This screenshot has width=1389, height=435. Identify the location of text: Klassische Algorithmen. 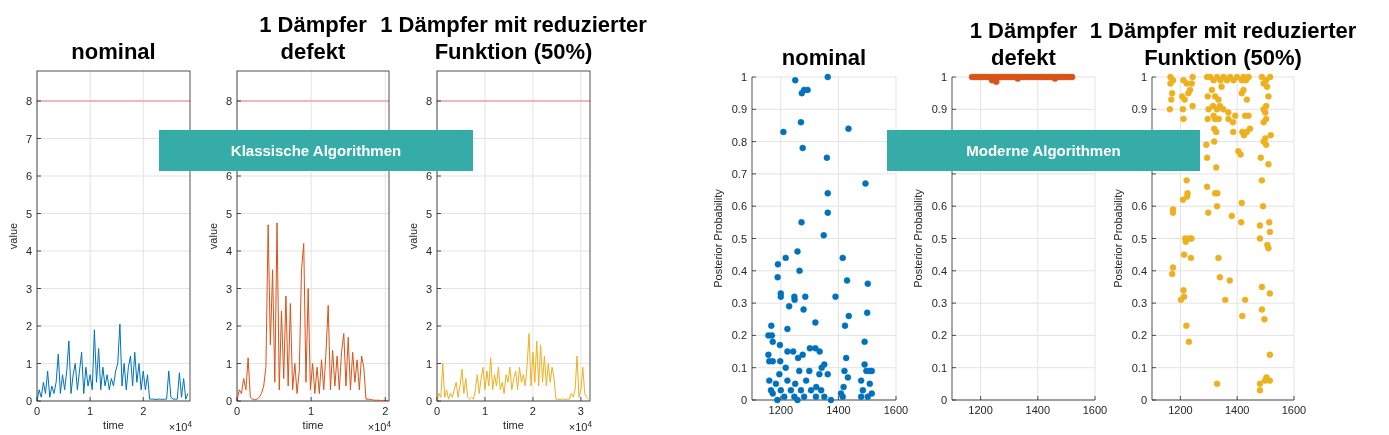
(316, 150).